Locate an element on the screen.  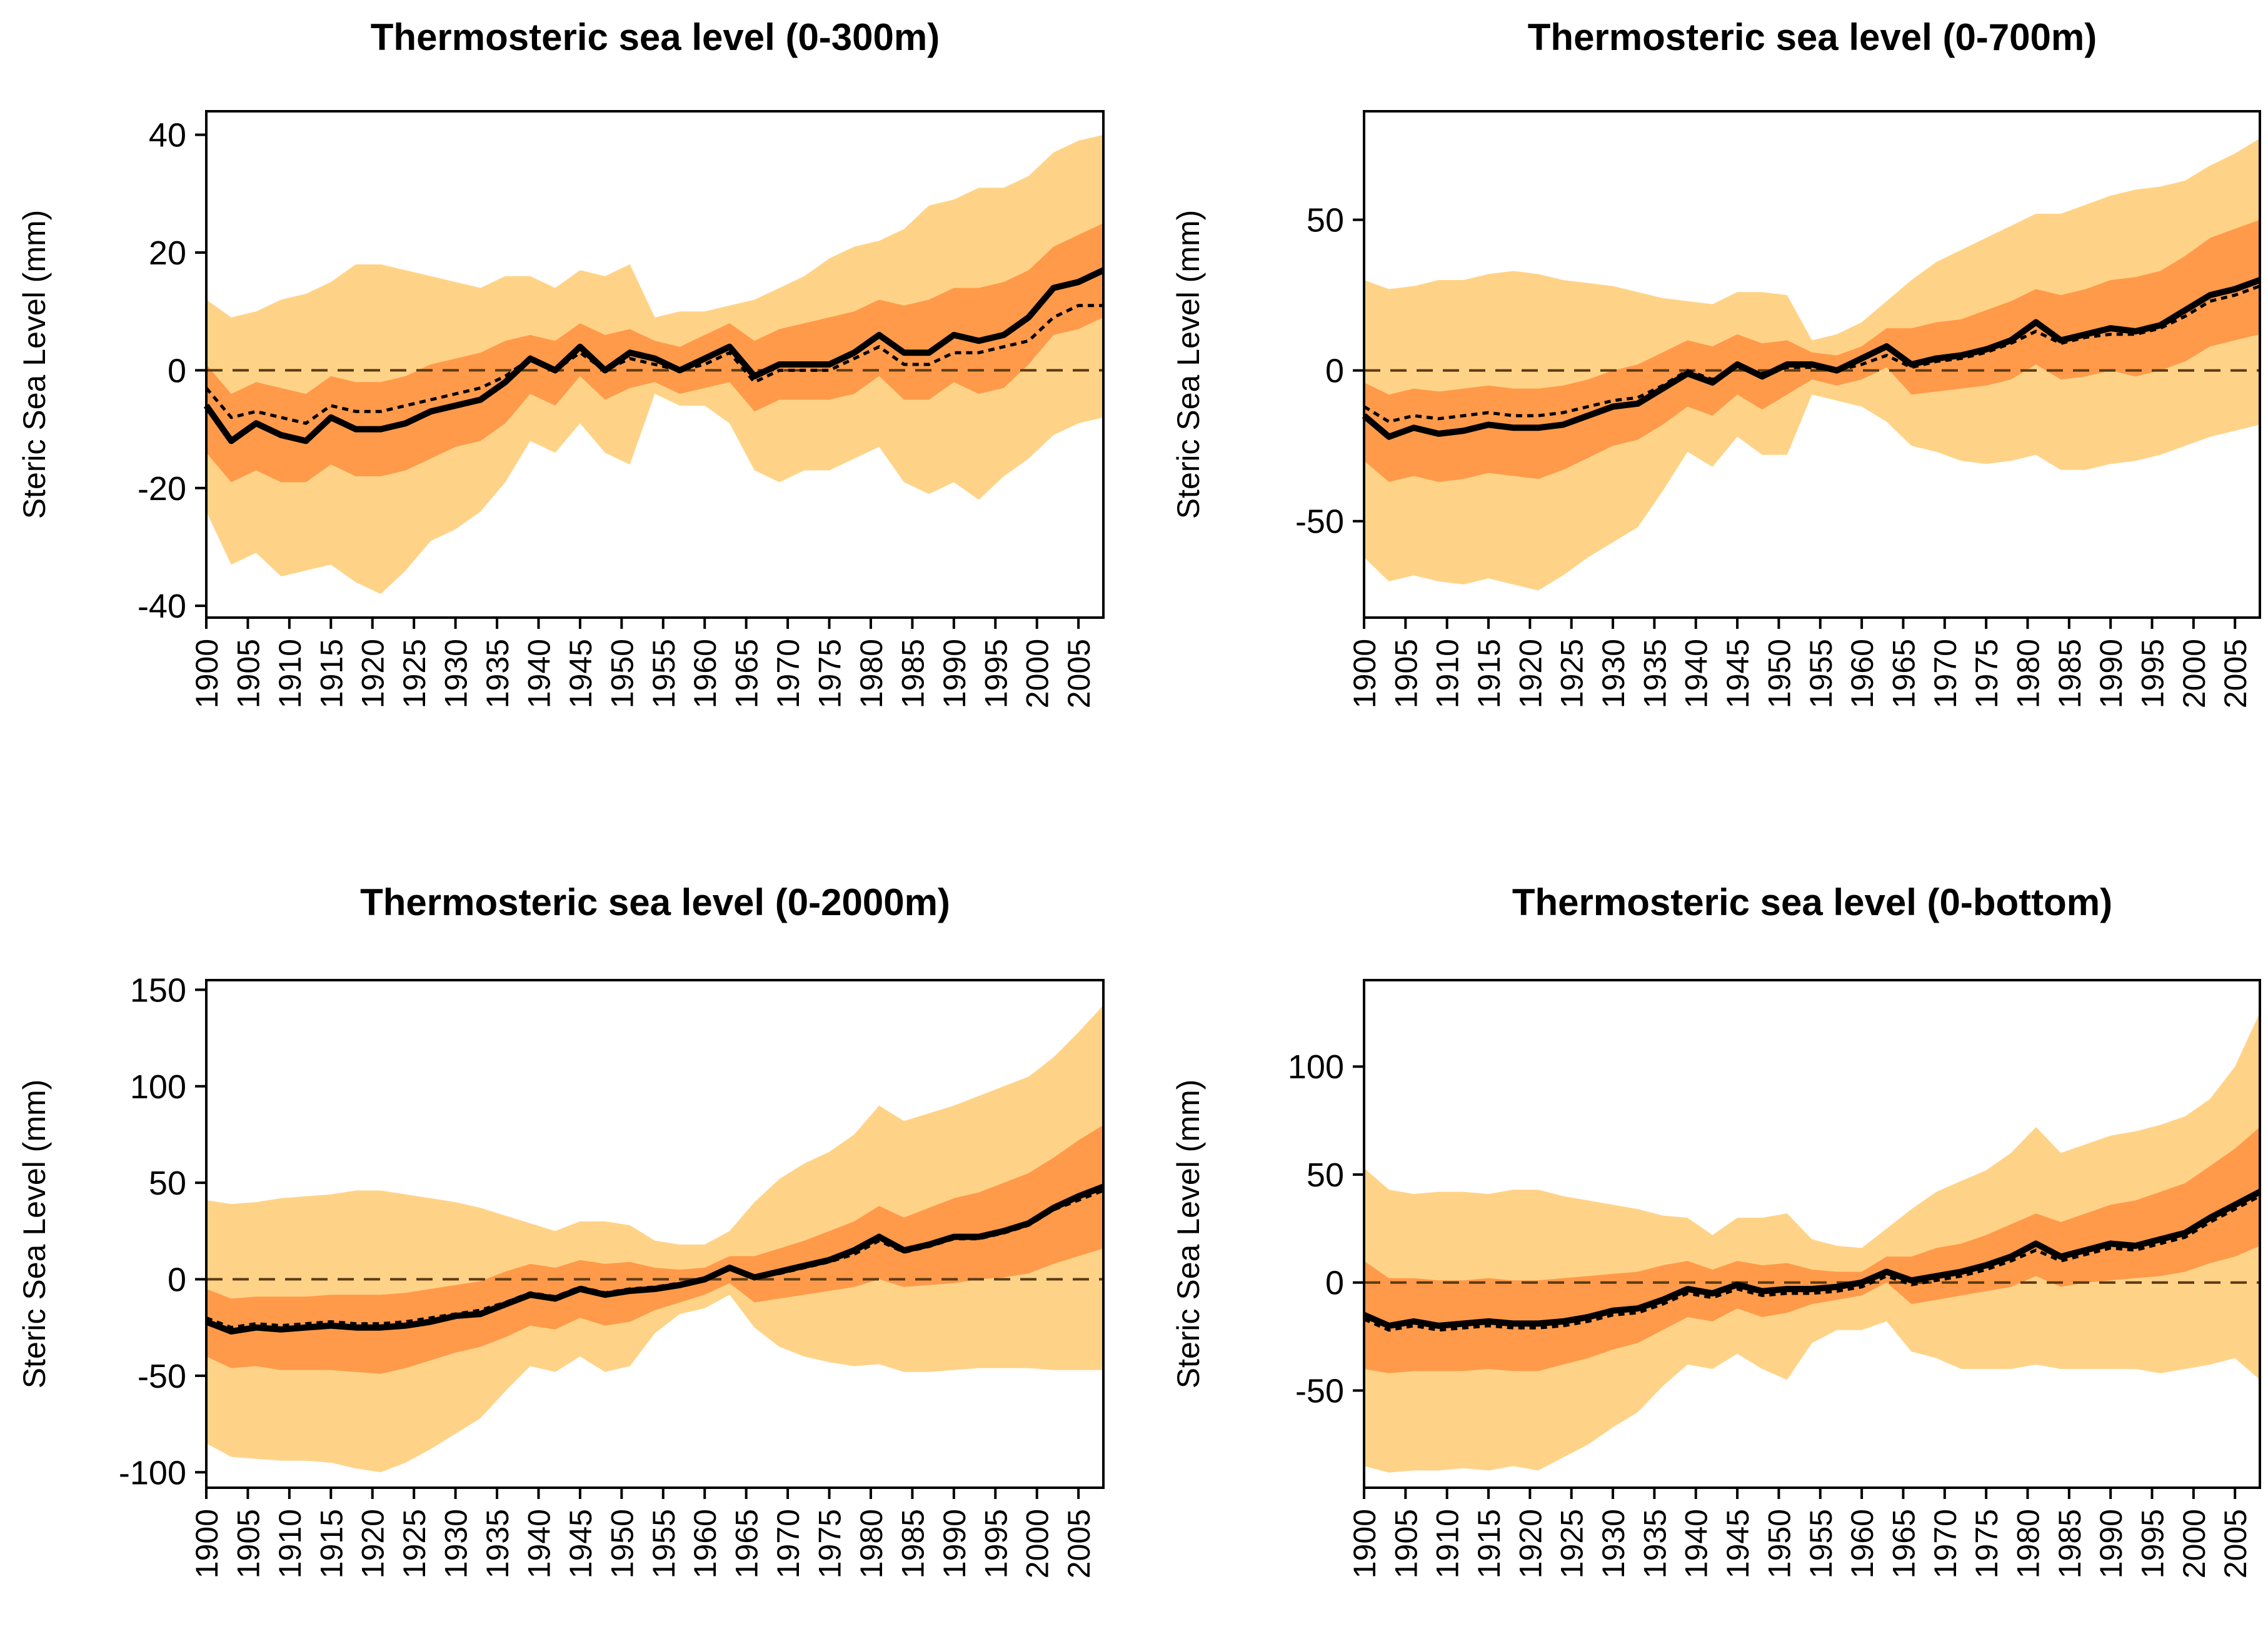
y-tick-label: -20 is located at coordinates (162, 489).